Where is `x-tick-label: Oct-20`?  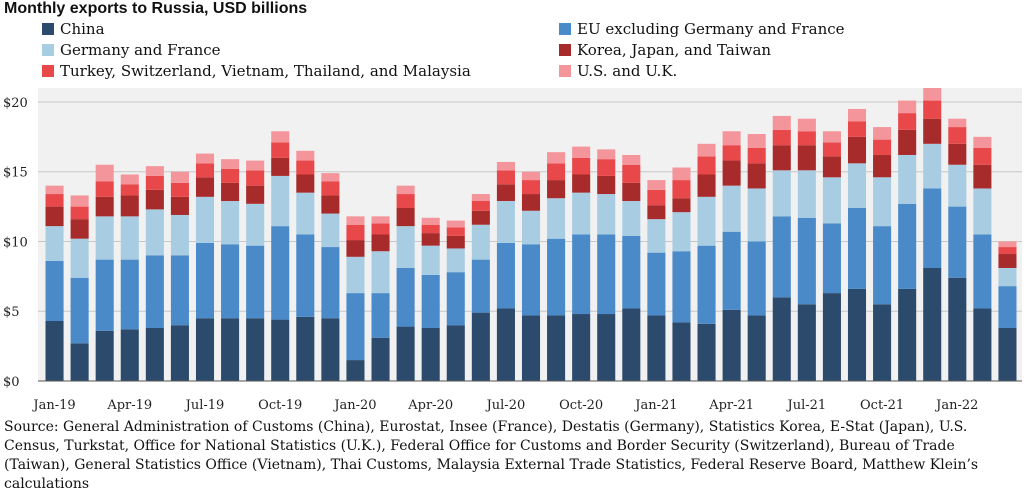
x-tick-label: Oct-20 is located at coordinates (581, 405).